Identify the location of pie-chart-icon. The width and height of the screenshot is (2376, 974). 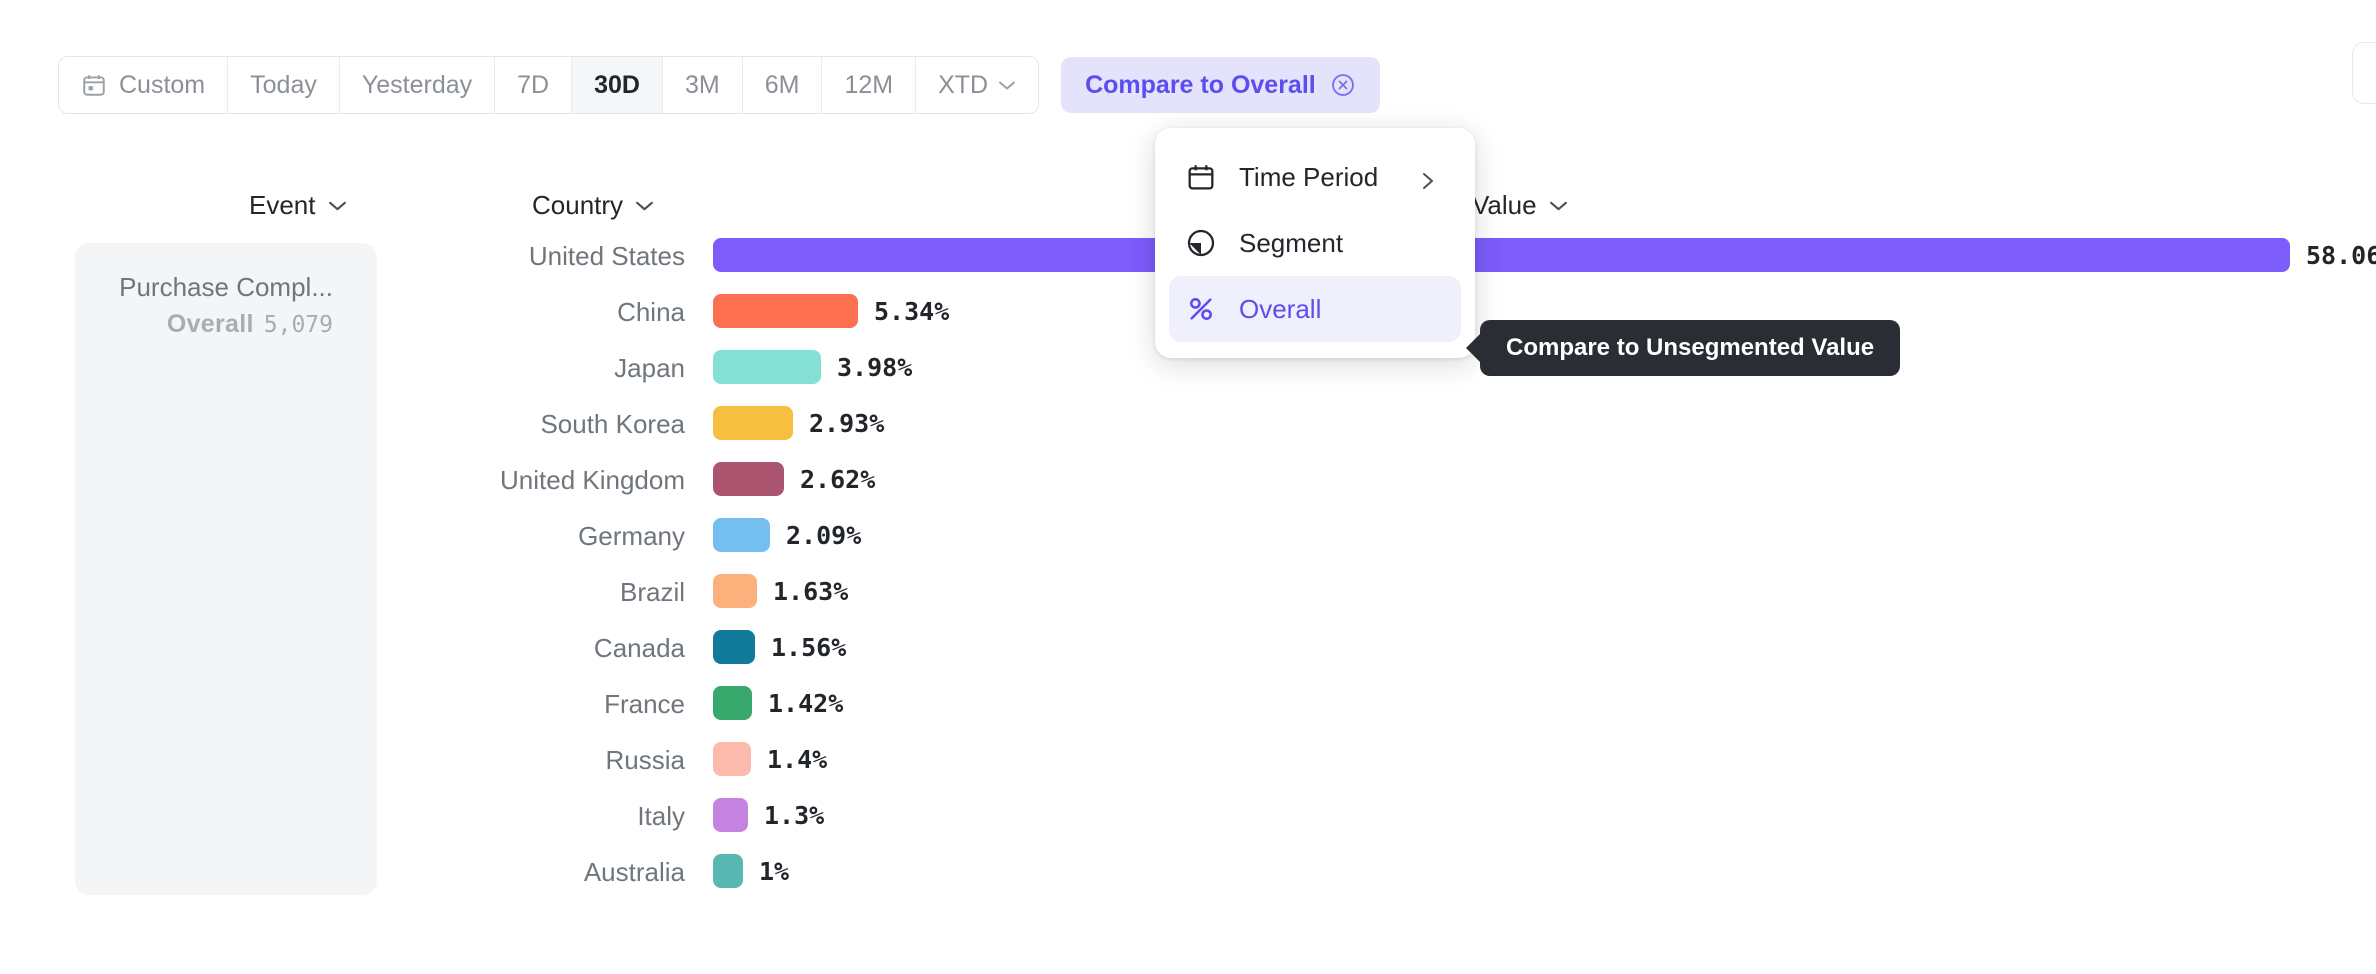
(1212, 243).